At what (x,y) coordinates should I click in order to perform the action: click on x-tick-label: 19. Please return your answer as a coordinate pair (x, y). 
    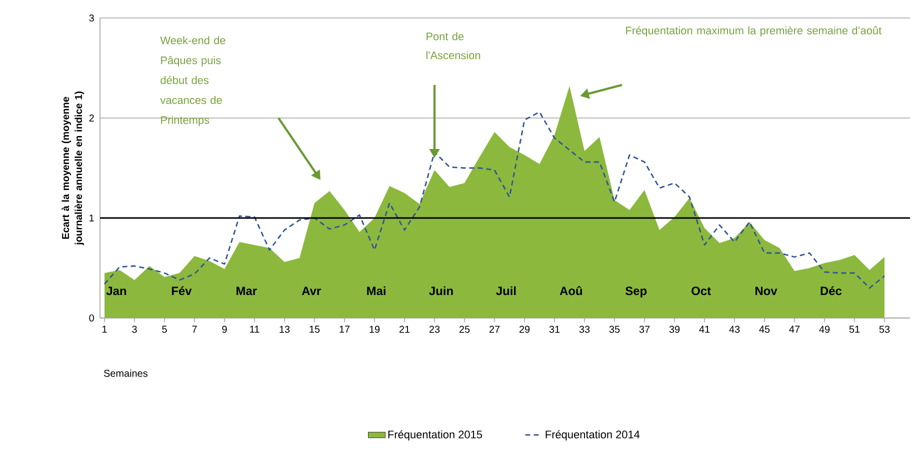
    Looking at the image, I should click on (375, 329).